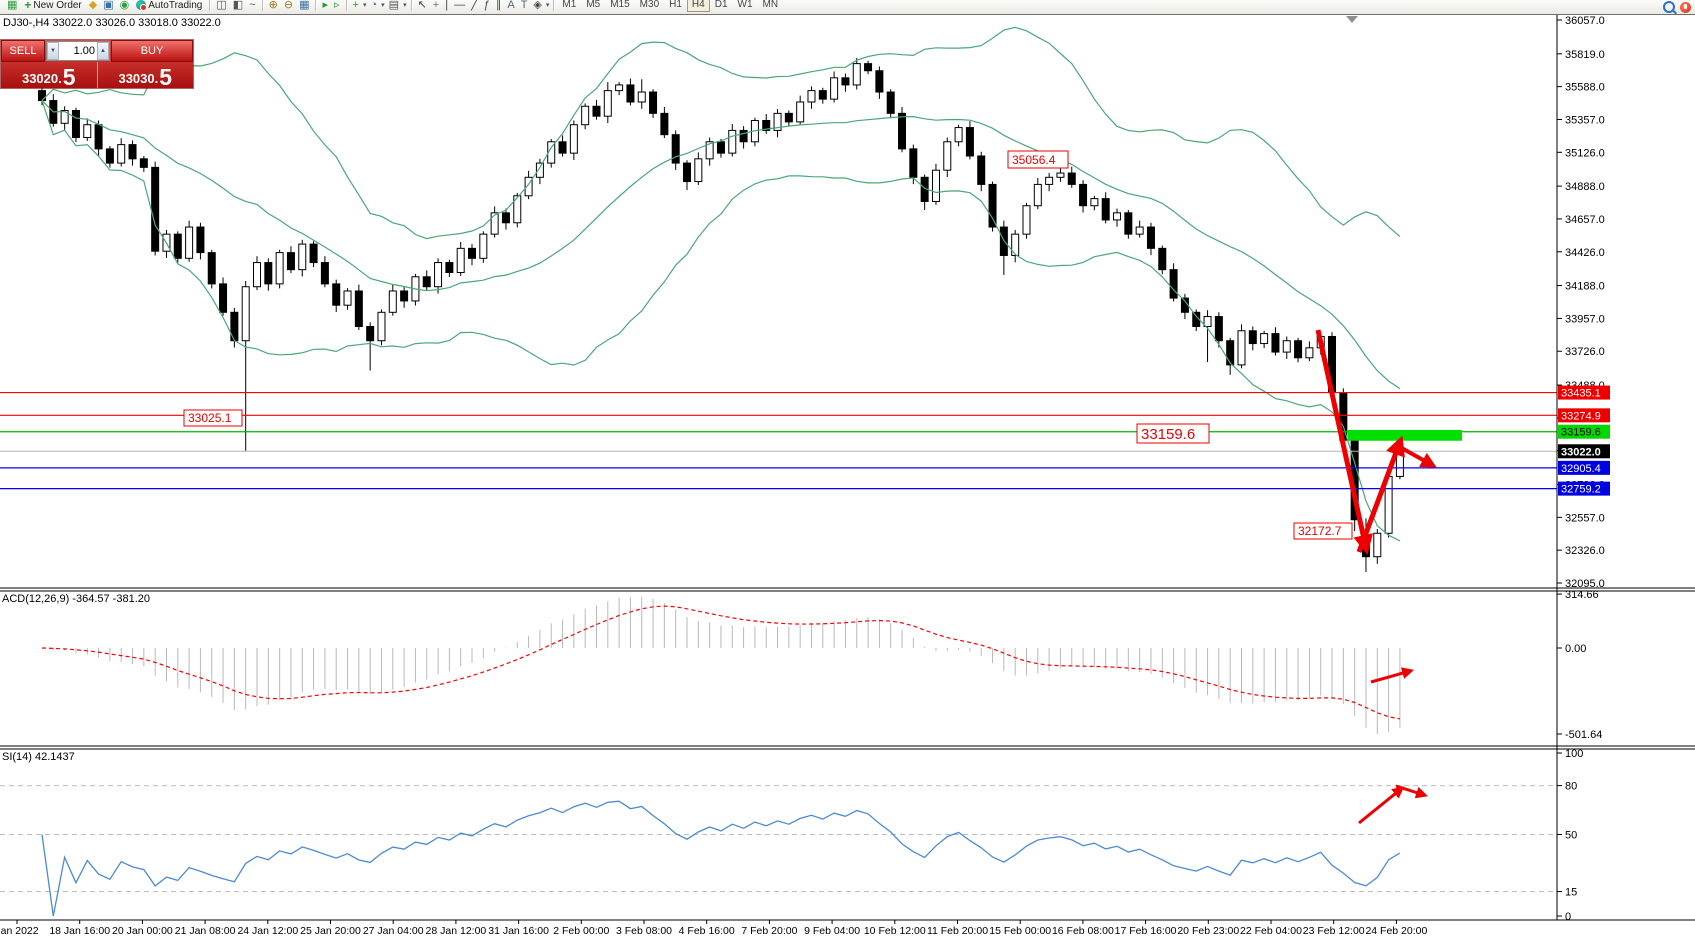  I want to click on chart-window-icon: ▣, so click(108, 5).